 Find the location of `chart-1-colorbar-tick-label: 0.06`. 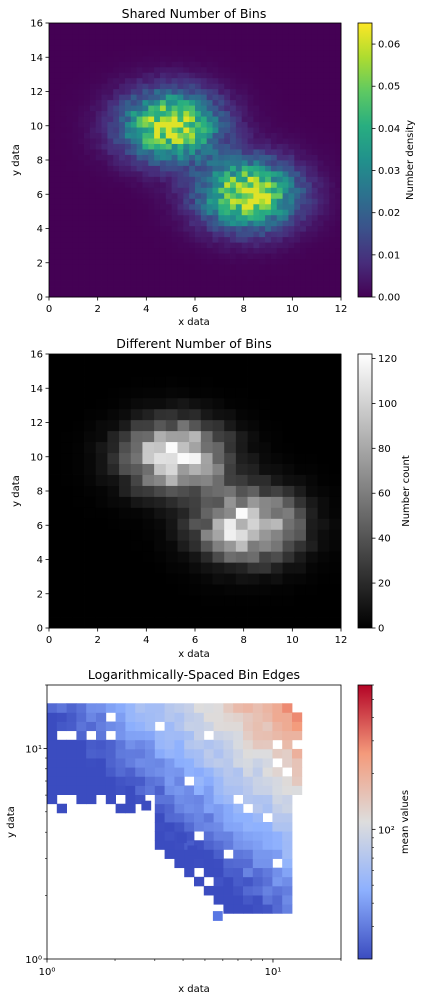

chart-1-colorbar-tick-label: 0.06 is located at coordinates (389, 45).